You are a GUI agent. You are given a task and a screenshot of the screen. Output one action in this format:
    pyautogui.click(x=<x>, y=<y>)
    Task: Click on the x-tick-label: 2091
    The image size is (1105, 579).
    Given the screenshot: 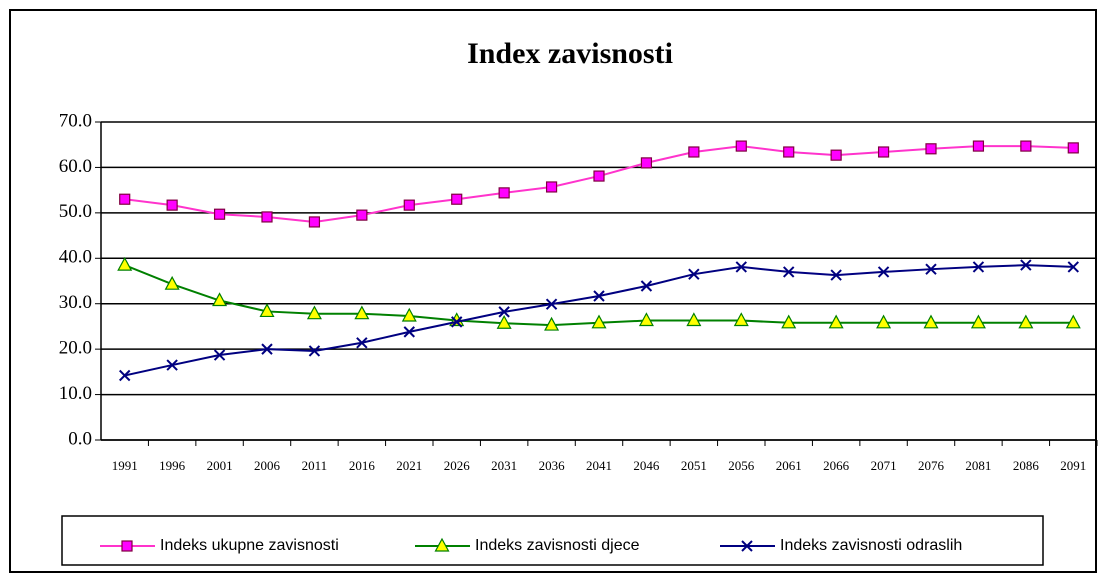 What is the action you would take?
    pyautogui.click(x=1073, y=465)
    